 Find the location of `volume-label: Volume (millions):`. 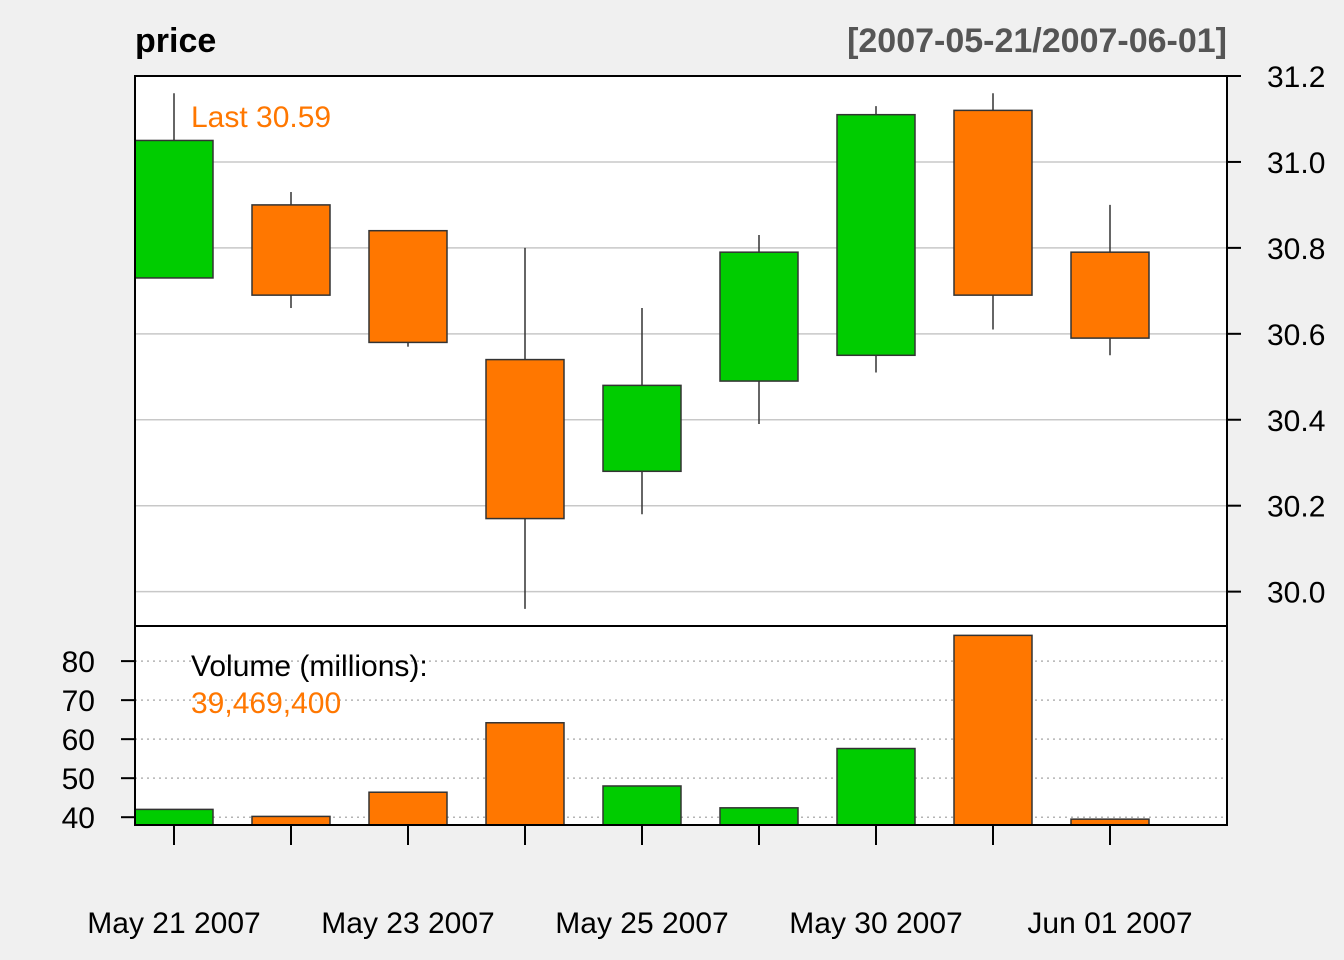

volume-label: Volume (millions): is located at coordinates (309, 666).